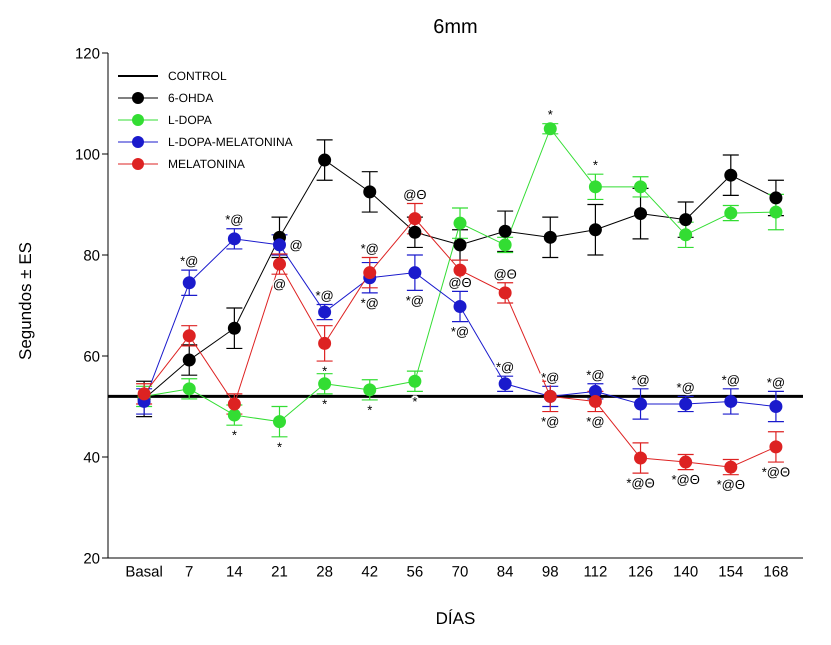 The width and height of the screenshot is (831, 645). What do you see at coordinates (455, 619) in the screenshot?
I see `x-axis-title: DÍAS` at bounding box center [455, 619].